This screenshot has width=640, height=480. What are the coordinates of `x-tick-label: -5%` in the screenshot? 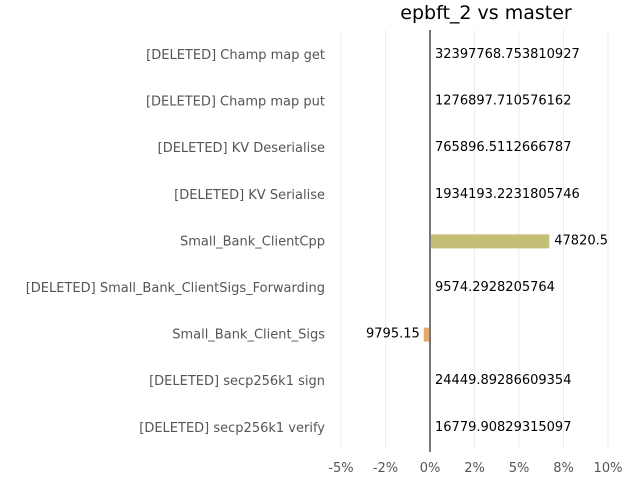 It's located at (340, 468).